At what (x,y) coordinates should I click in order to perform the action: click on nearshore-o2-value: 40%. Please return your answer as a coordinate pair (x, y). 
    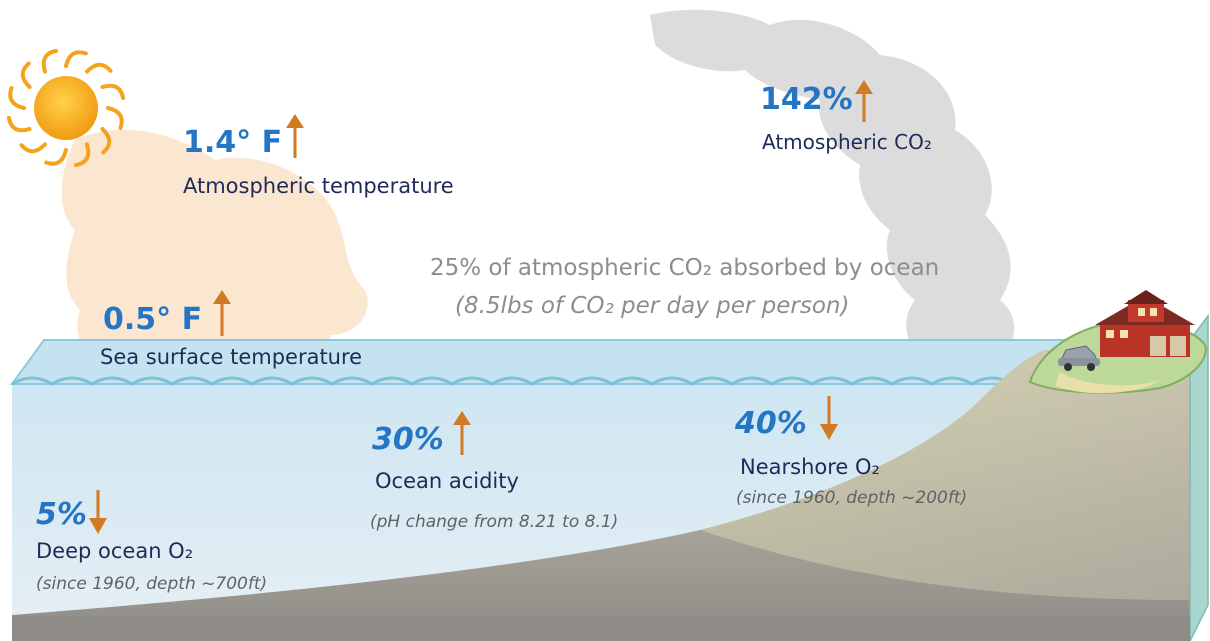
    Looking at the image, I should click on (771, 423).